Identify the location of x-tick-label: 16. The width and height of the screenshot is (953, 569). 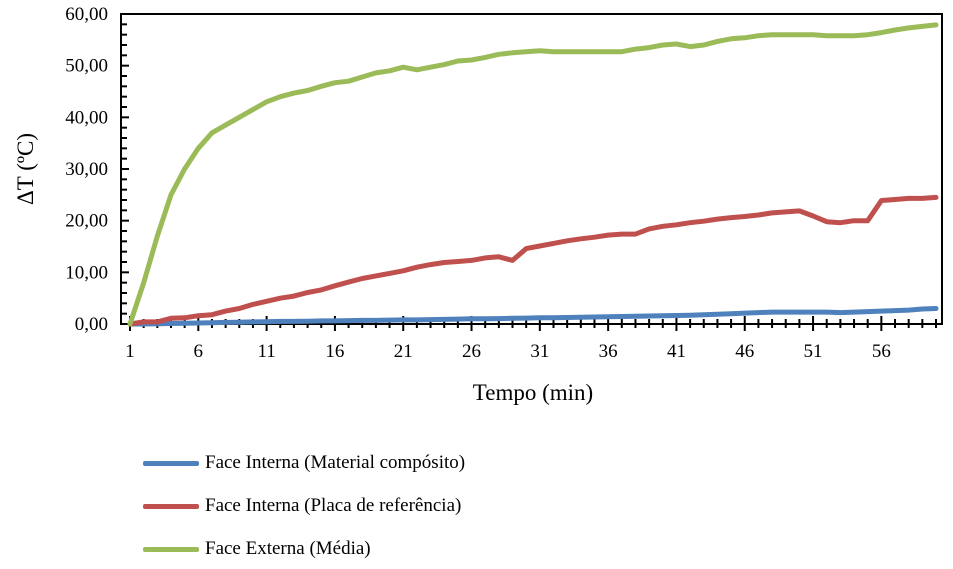
(334, 351).